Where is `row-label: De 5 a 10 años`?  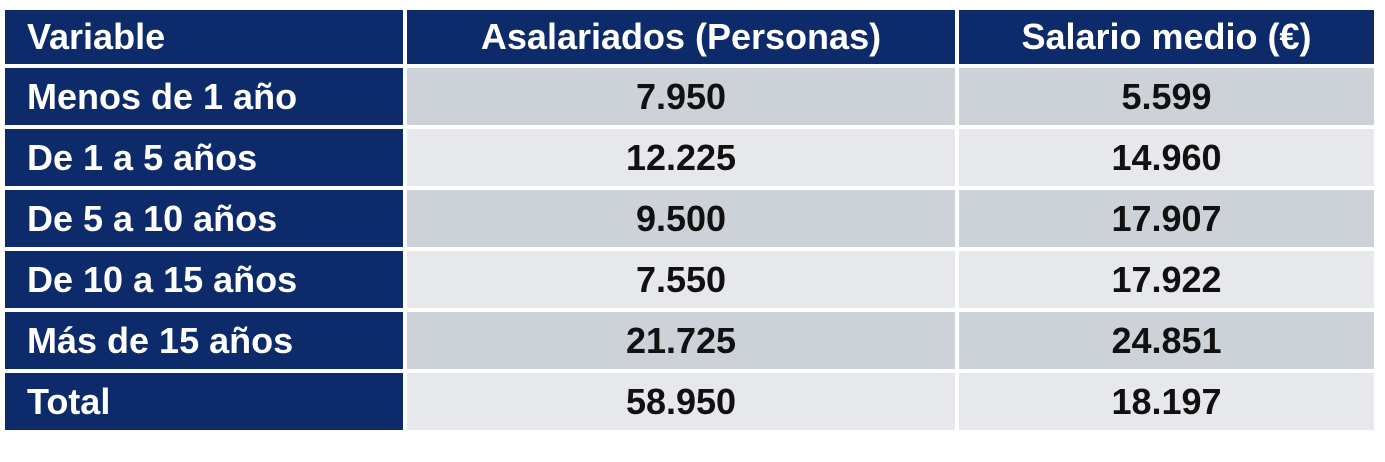
row-label: De 5 a 10 años is located at coordinates (204, 218).